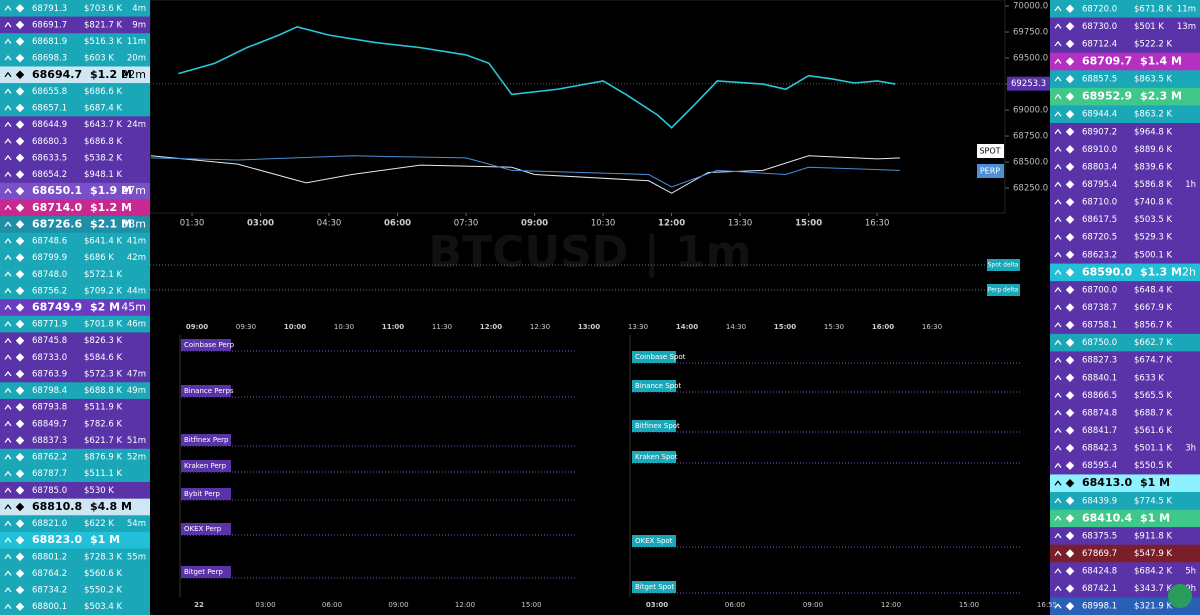 This screenshot has height=615, width=1200. What do you see at coordinates (654, 541) in the screenshot?
I see `exchange-label: OKEX Spot` at bounding box center [654, 541].